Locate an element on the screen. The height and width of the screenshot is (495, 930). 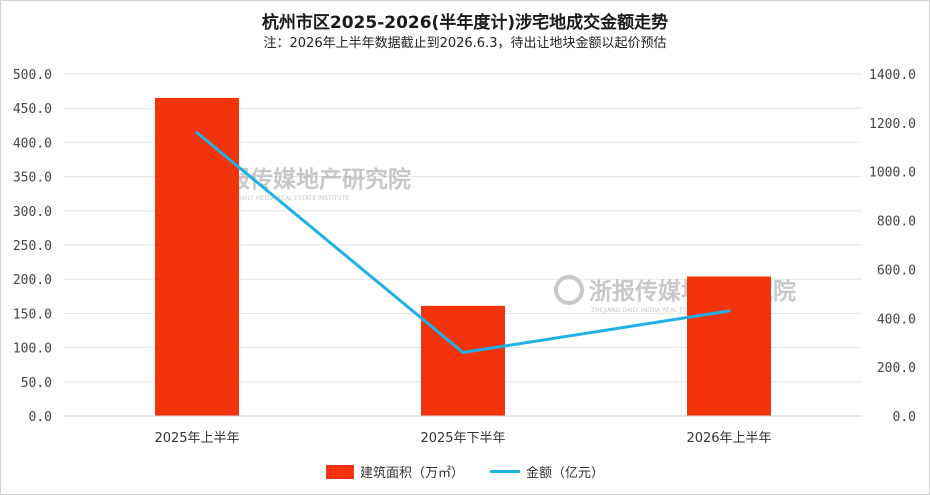
y-right-tick-label: 200.0 is located at coordinates (896, 368).